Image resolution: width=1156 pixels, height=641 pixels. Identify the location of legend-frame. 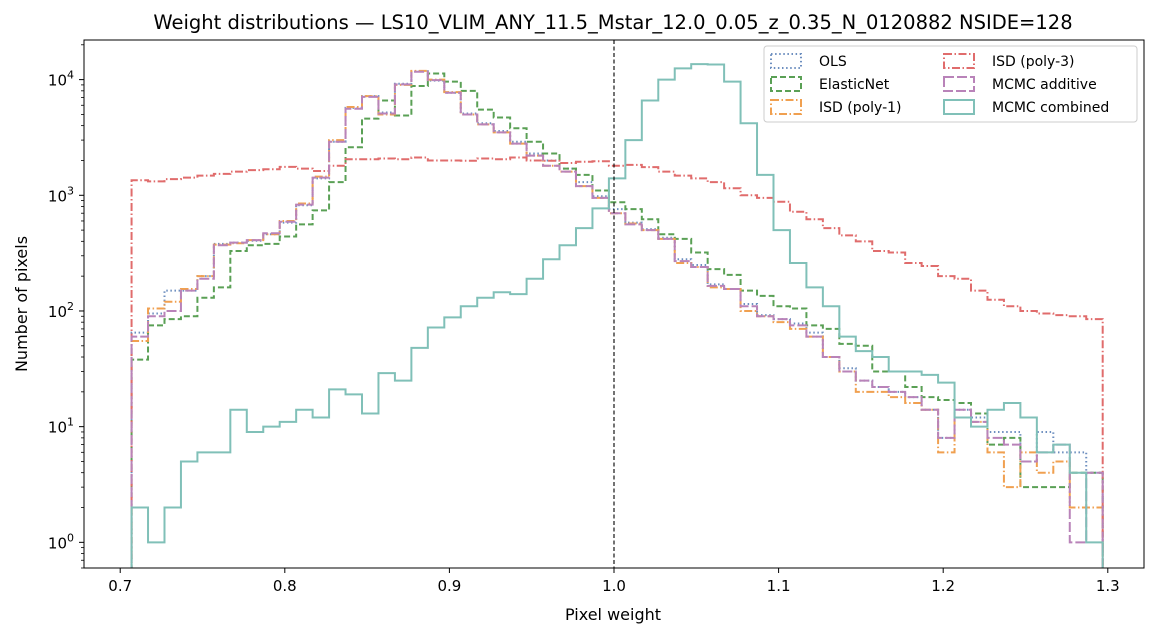
(950, 84).